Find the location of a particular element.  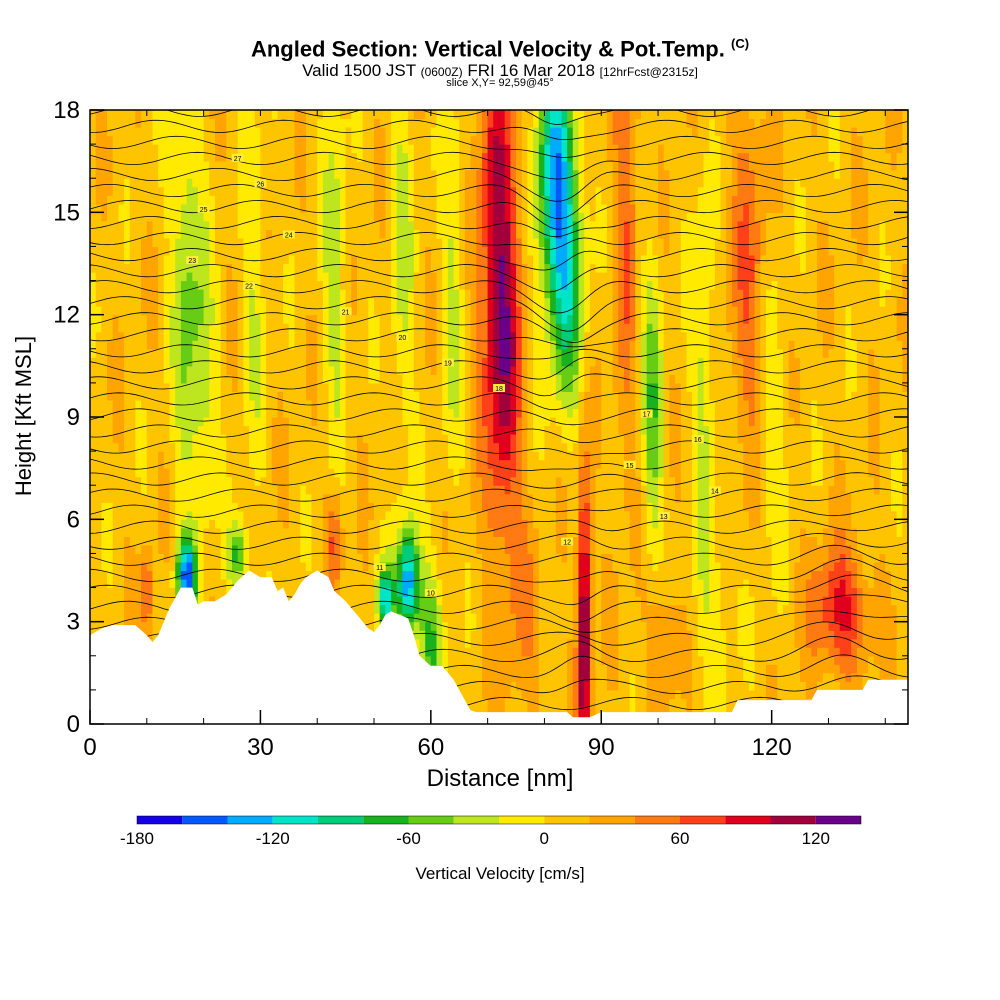

y-tick-label: 0 is located at coordinates (73, 724).